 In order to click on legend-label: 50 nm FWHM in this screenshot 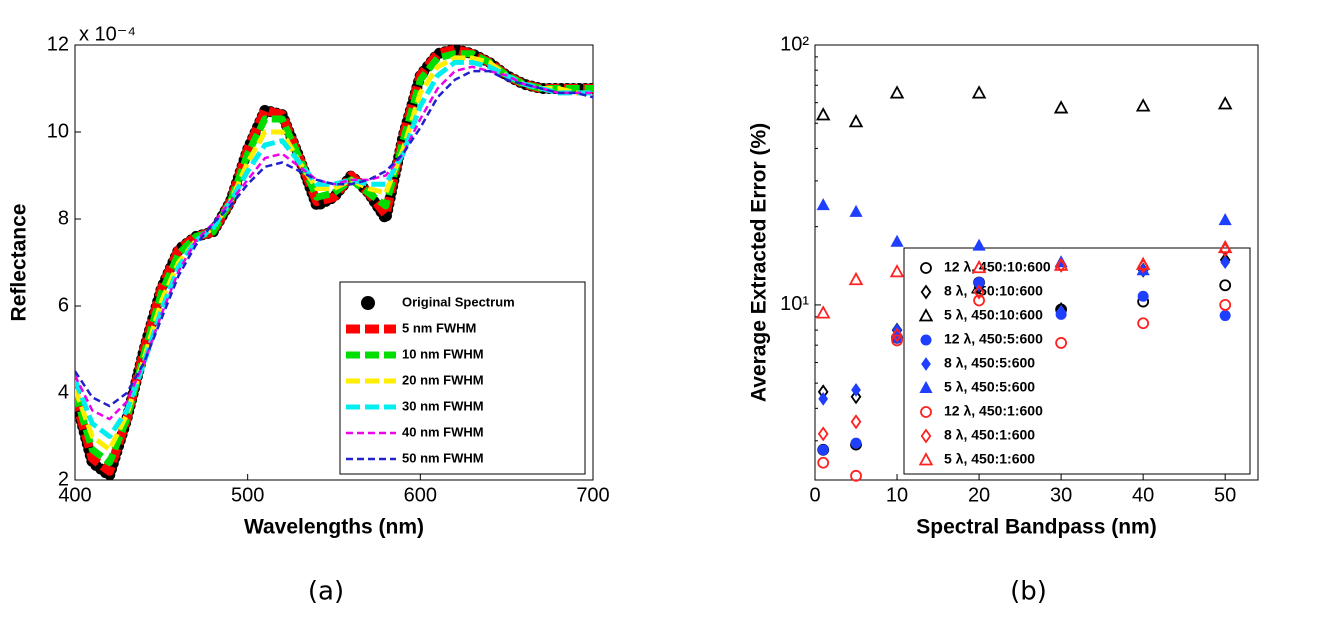, I will do `click(443, 457)`.